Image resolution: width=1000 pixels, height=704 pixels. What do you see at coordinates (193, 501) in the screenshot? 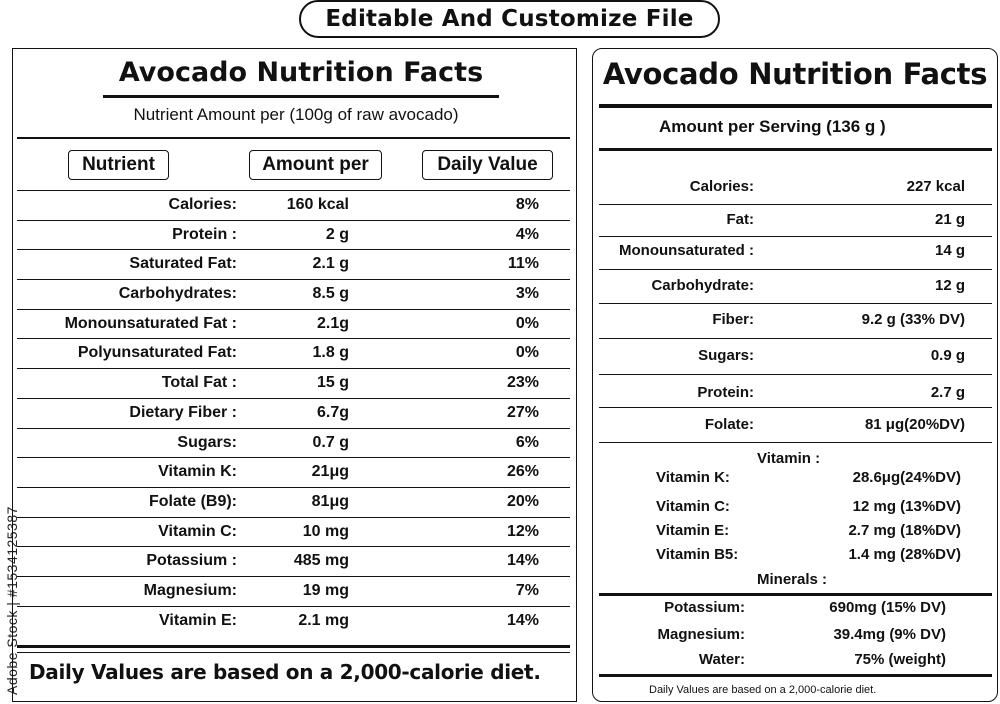
I see `nutrient-name: Folate (B9):` at bounding box center [193, 501].